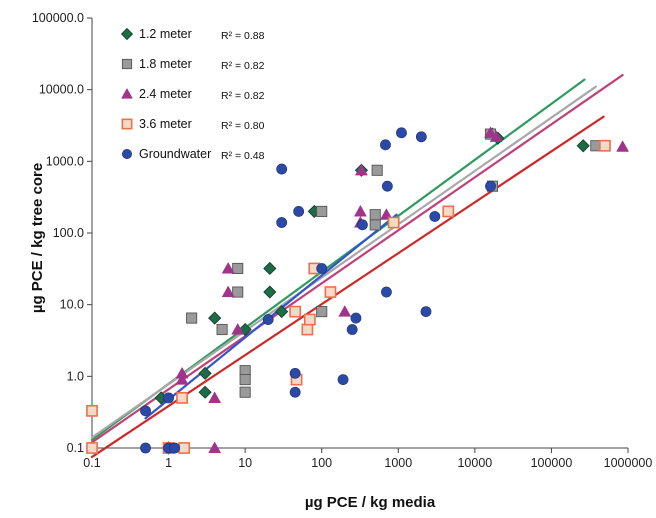  What do you see at coordinates (245, 463) in the screenshot?
I see `x-tick-label: 10` at bounding box center [245, 463].